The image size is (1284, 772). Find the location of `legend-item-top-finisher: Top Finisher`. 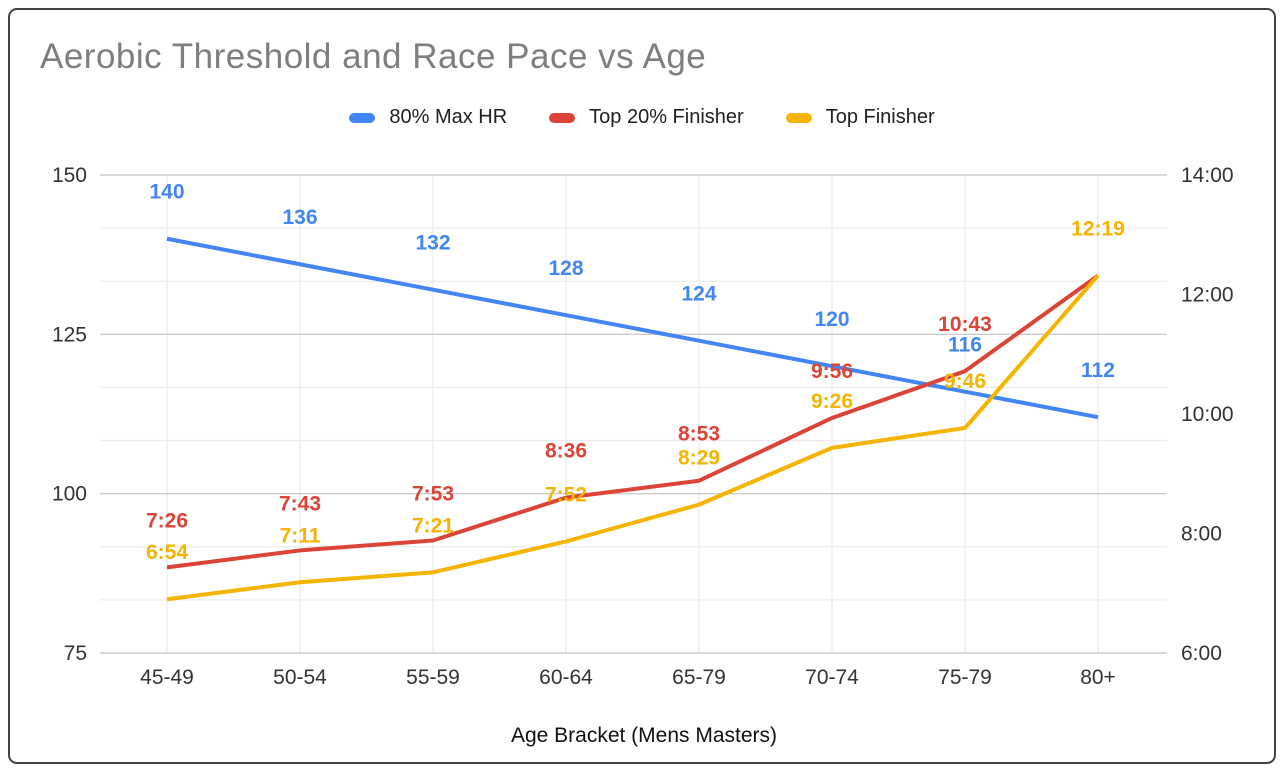

legend-item-top-finisher: Top Finisher is located at coordinates (860, 117).